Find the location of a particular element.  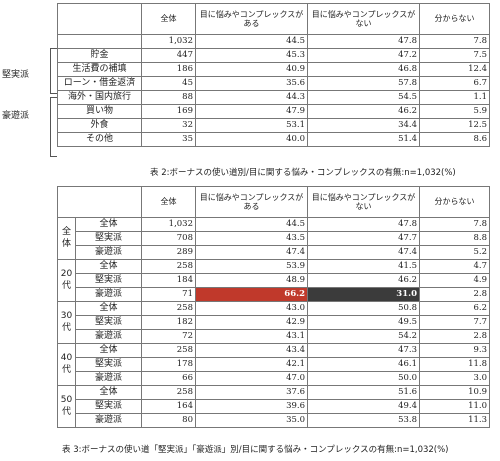

t1-header-unknown: 分からない is located at coordinates (454, 19).